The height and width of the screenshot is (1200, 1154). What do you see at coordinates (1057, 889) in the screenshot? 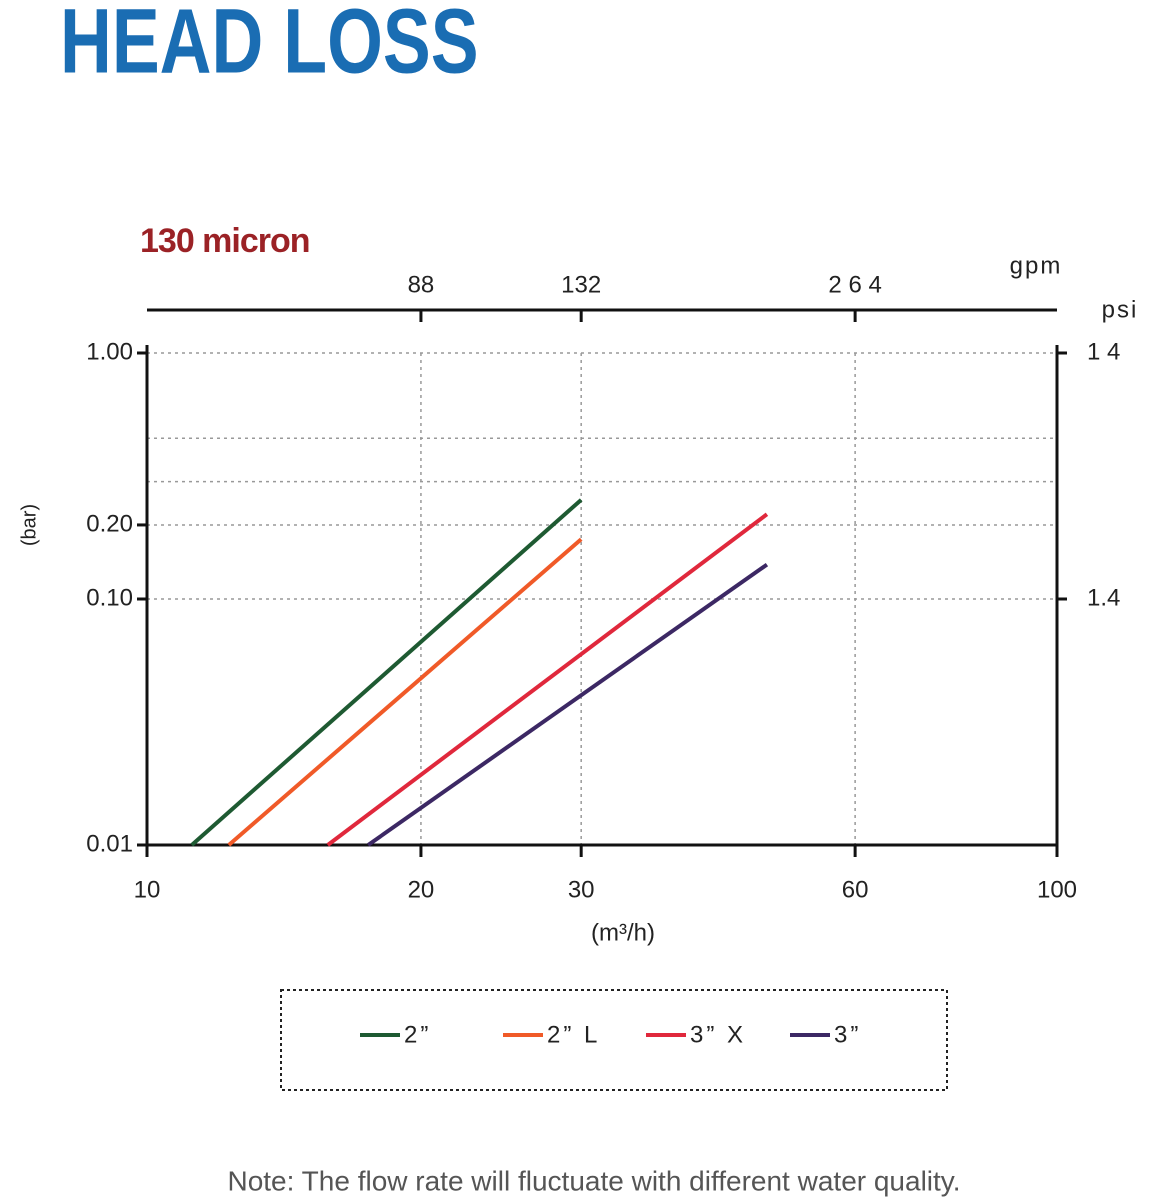
I see `x-tick-label: 100` at bounding box center [1057, 889].